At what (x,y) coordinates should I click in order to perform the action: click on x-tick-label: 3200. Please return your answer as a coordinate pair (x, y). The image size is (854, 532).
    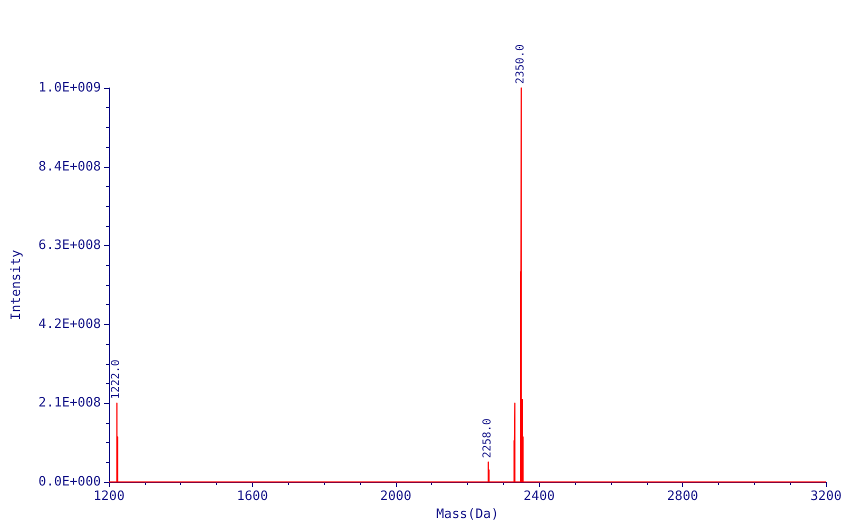
    Looking at the image, I should click on (826, 496).